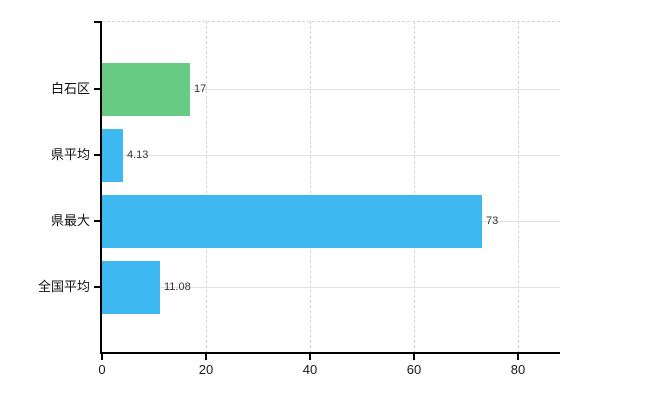  What do you see at coordinates (310, 369) in the screenshot?
I see `x-tick-label: 40` at bounding box center [310, 369].